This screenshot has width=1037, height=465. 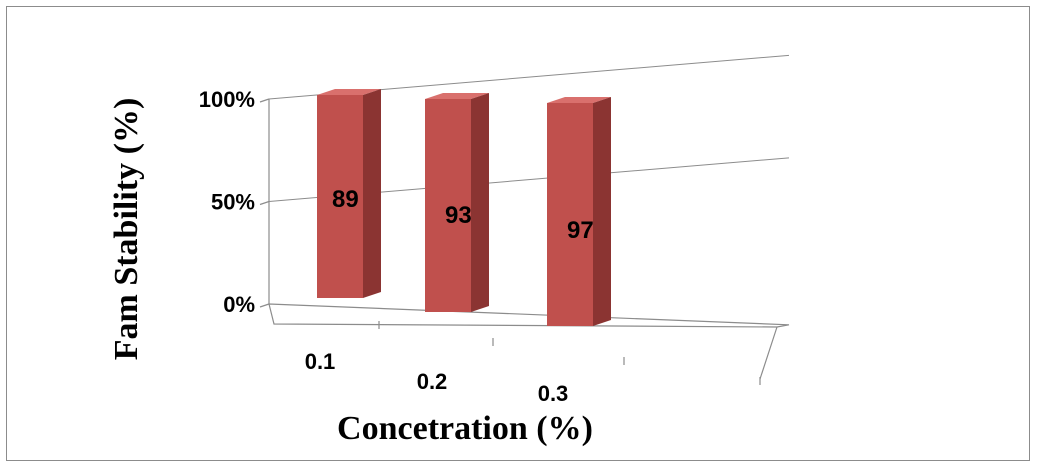 What do you see at coordinates (458, 215) in the screenshot?
I see `data-label: 93` at bounding box center [458, 215].